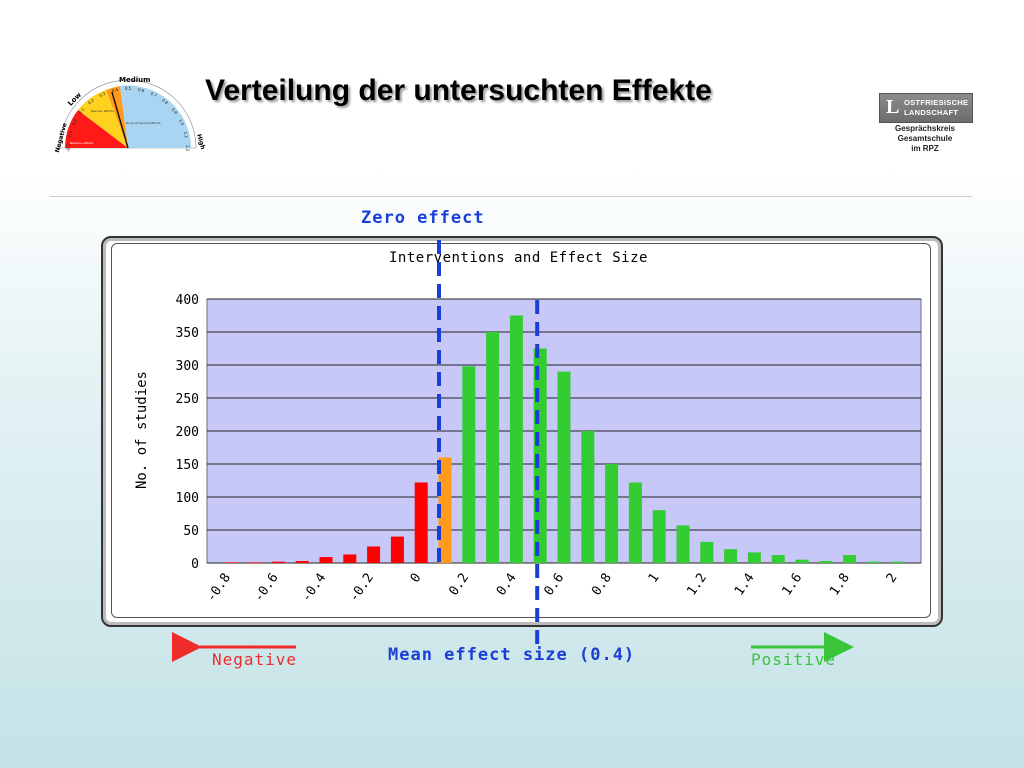 The width and height of the screenshot is (1024, 768). I want to click on gauge-tick-label: 0.9, so click(175, 111).